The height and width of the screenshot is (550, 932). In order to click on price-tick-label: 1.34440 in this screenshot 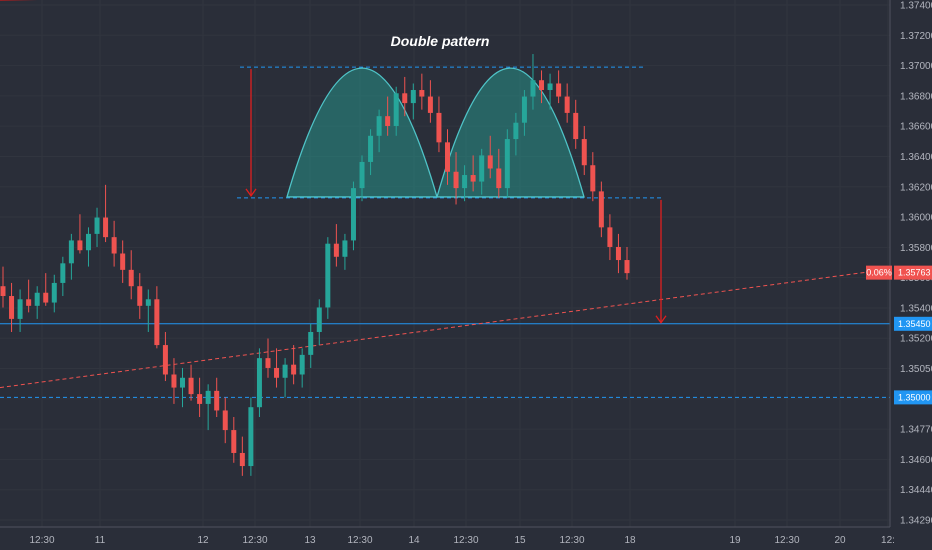, I will do `click(916, 490)`.